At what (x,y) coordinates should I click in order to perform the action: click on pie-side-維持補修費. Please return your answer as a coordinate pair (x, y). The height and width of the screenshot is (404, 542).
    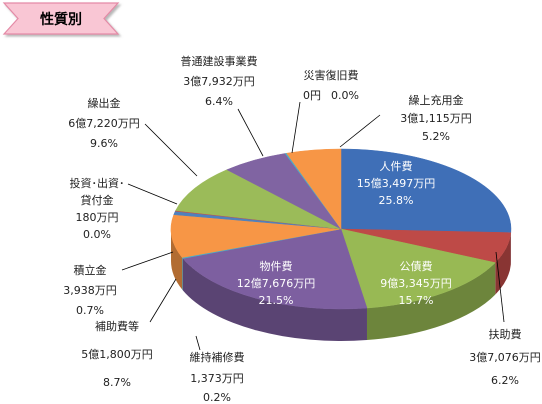
    Looking at the image, I should click on (182, 274).